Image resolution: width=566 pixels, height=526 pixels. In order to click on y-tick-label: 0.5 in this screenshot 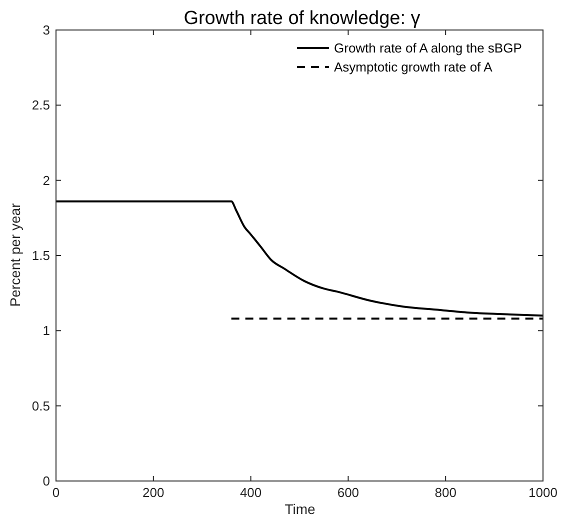, I will do `click(41, 406)`.